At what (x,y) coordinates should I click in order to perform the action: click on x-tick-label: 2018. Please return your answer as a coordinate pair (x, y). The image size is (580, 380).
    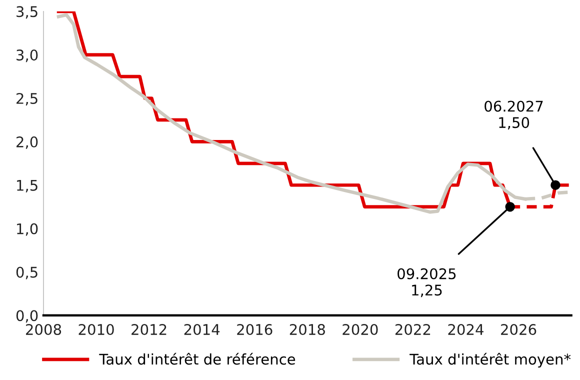
    Looking at the image, I should click on (307, 330).